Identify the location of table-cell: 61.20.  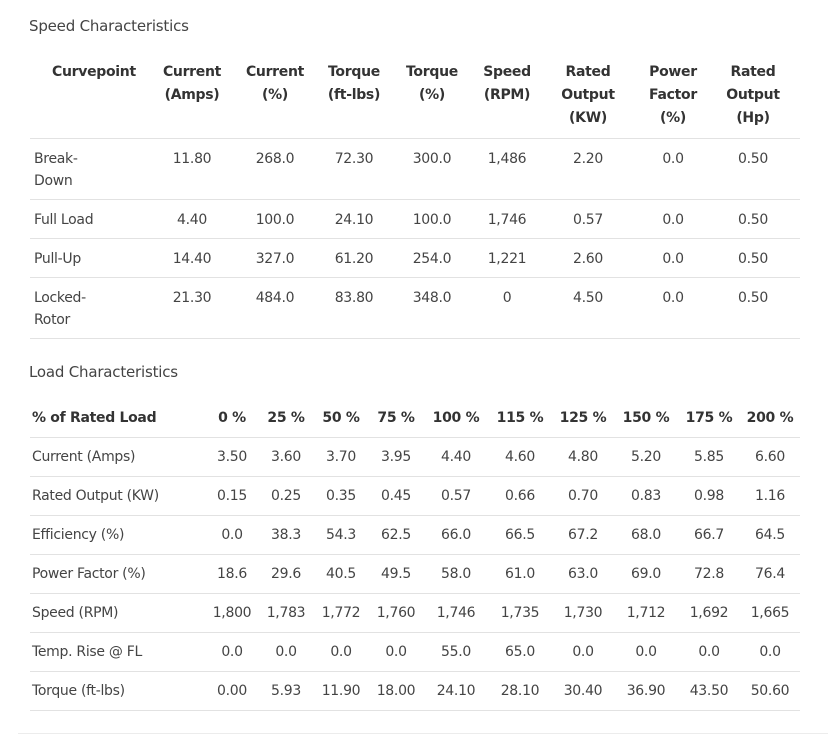
(354, 258).